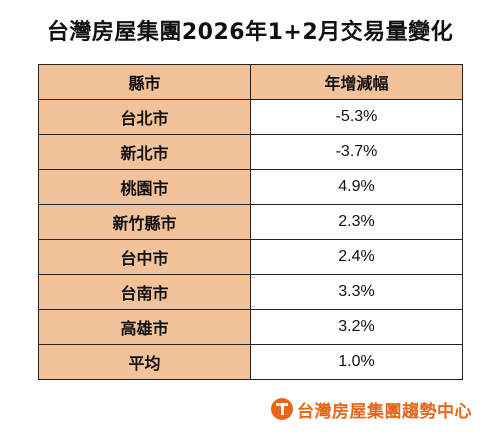 This screenshot has height=444, width=500. I want to click on brand-footer: 台灣房屋集團趨勢中心, so click(371, 409).